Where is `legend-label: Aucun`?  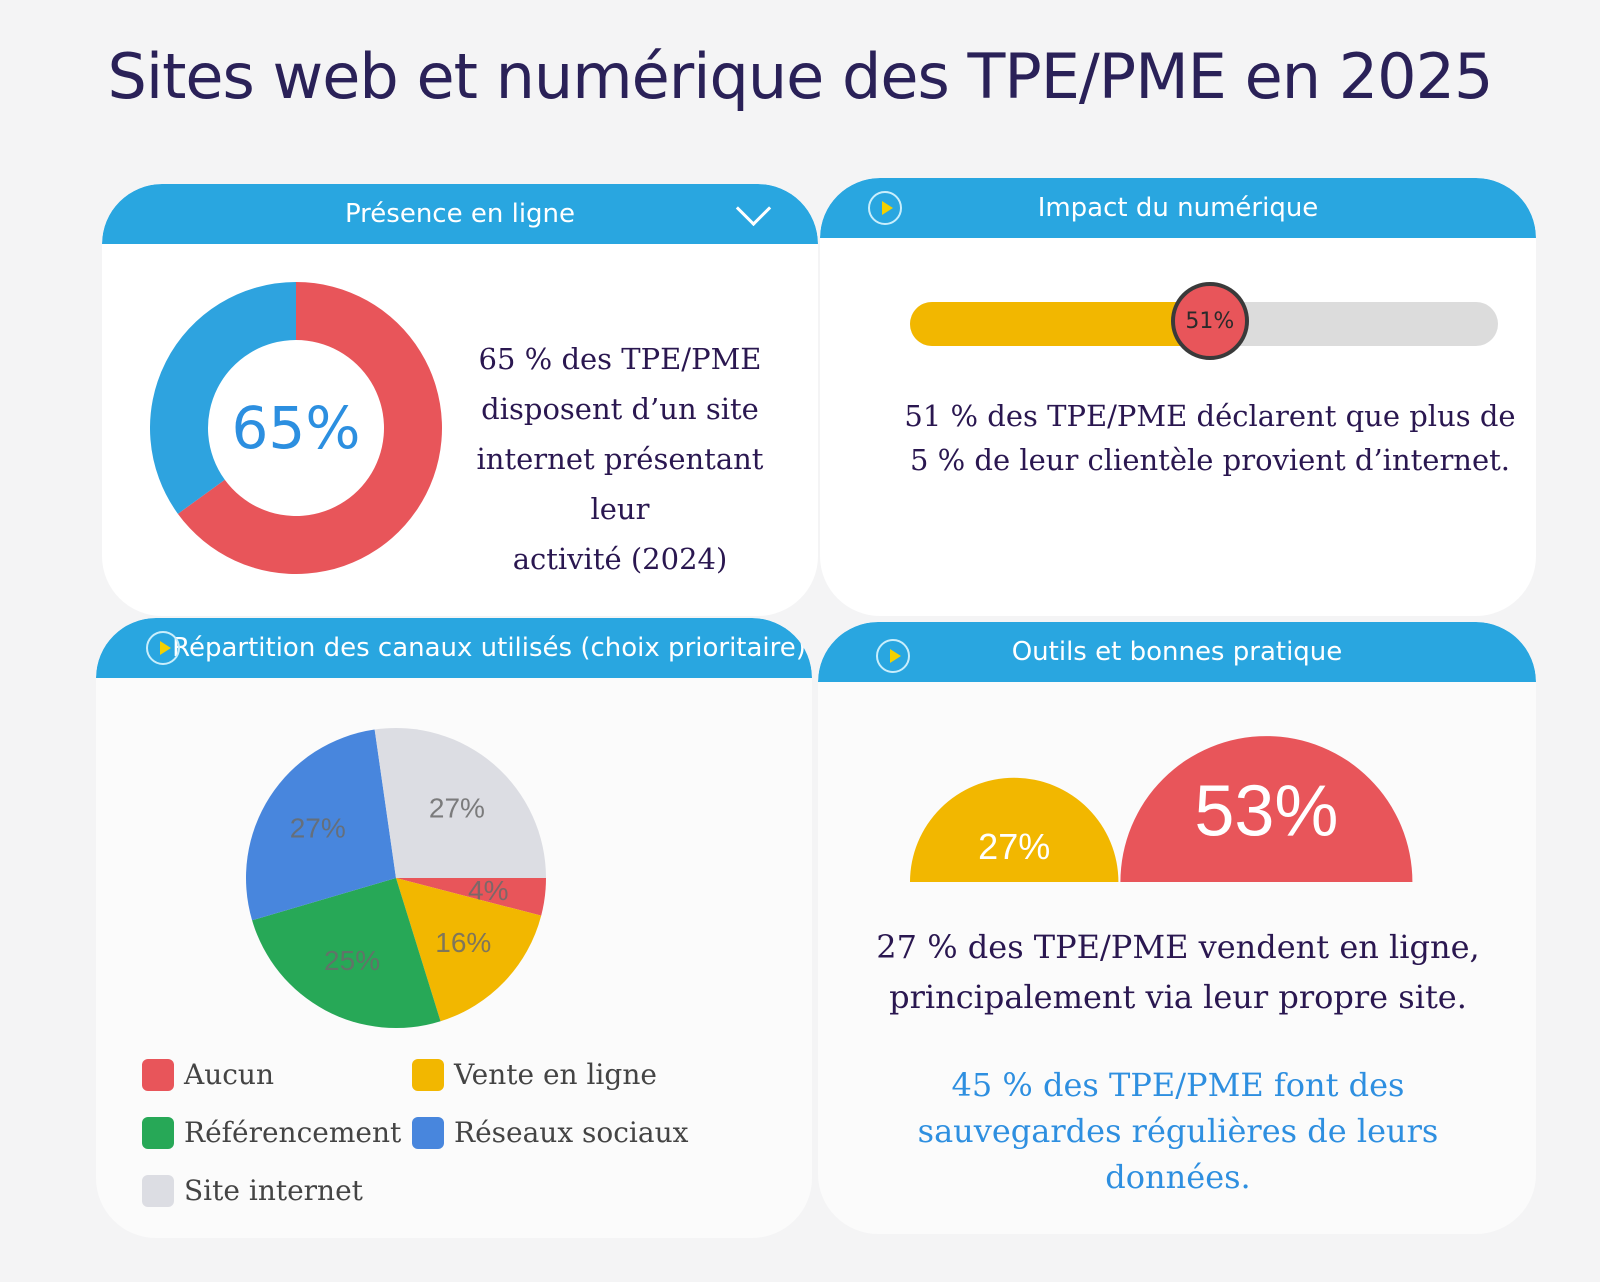 legend-label: Aucun is located at coordinates (229, 1074).